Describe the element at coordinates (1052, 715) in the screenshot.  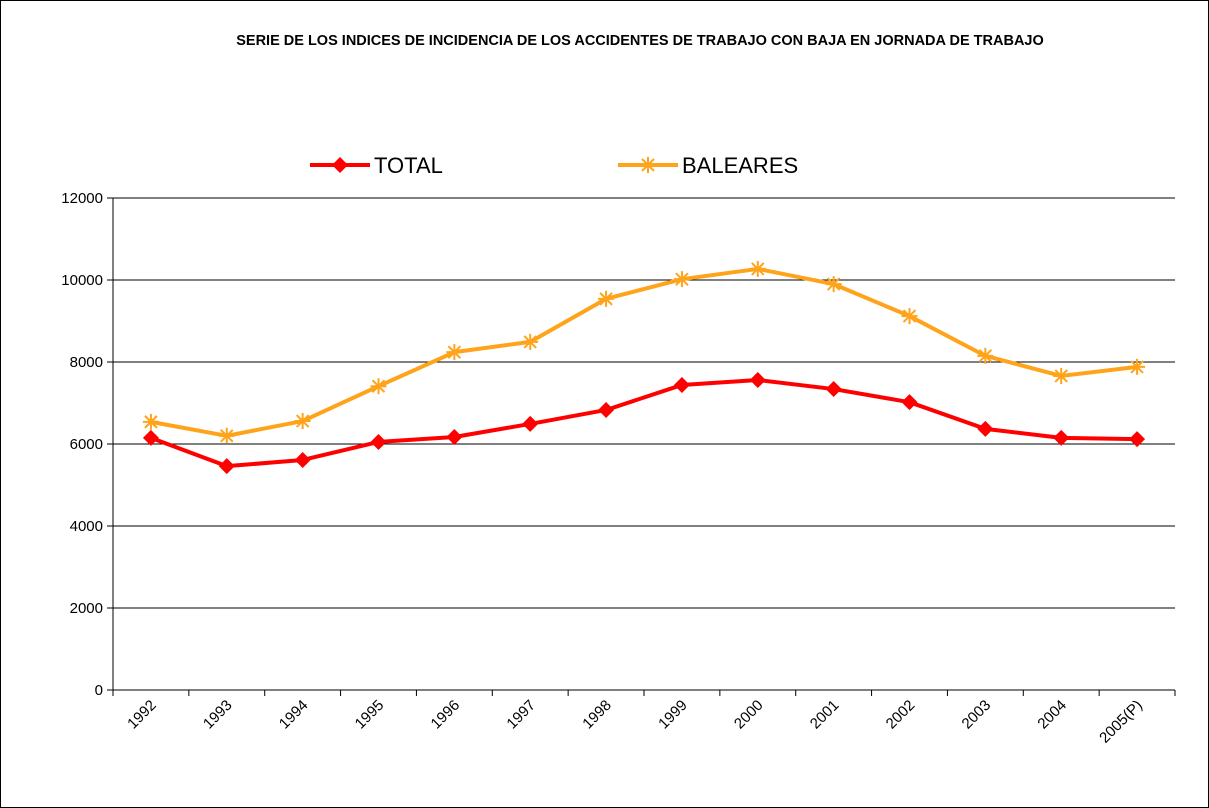
I see `x-tick-label: 2004` at that location.